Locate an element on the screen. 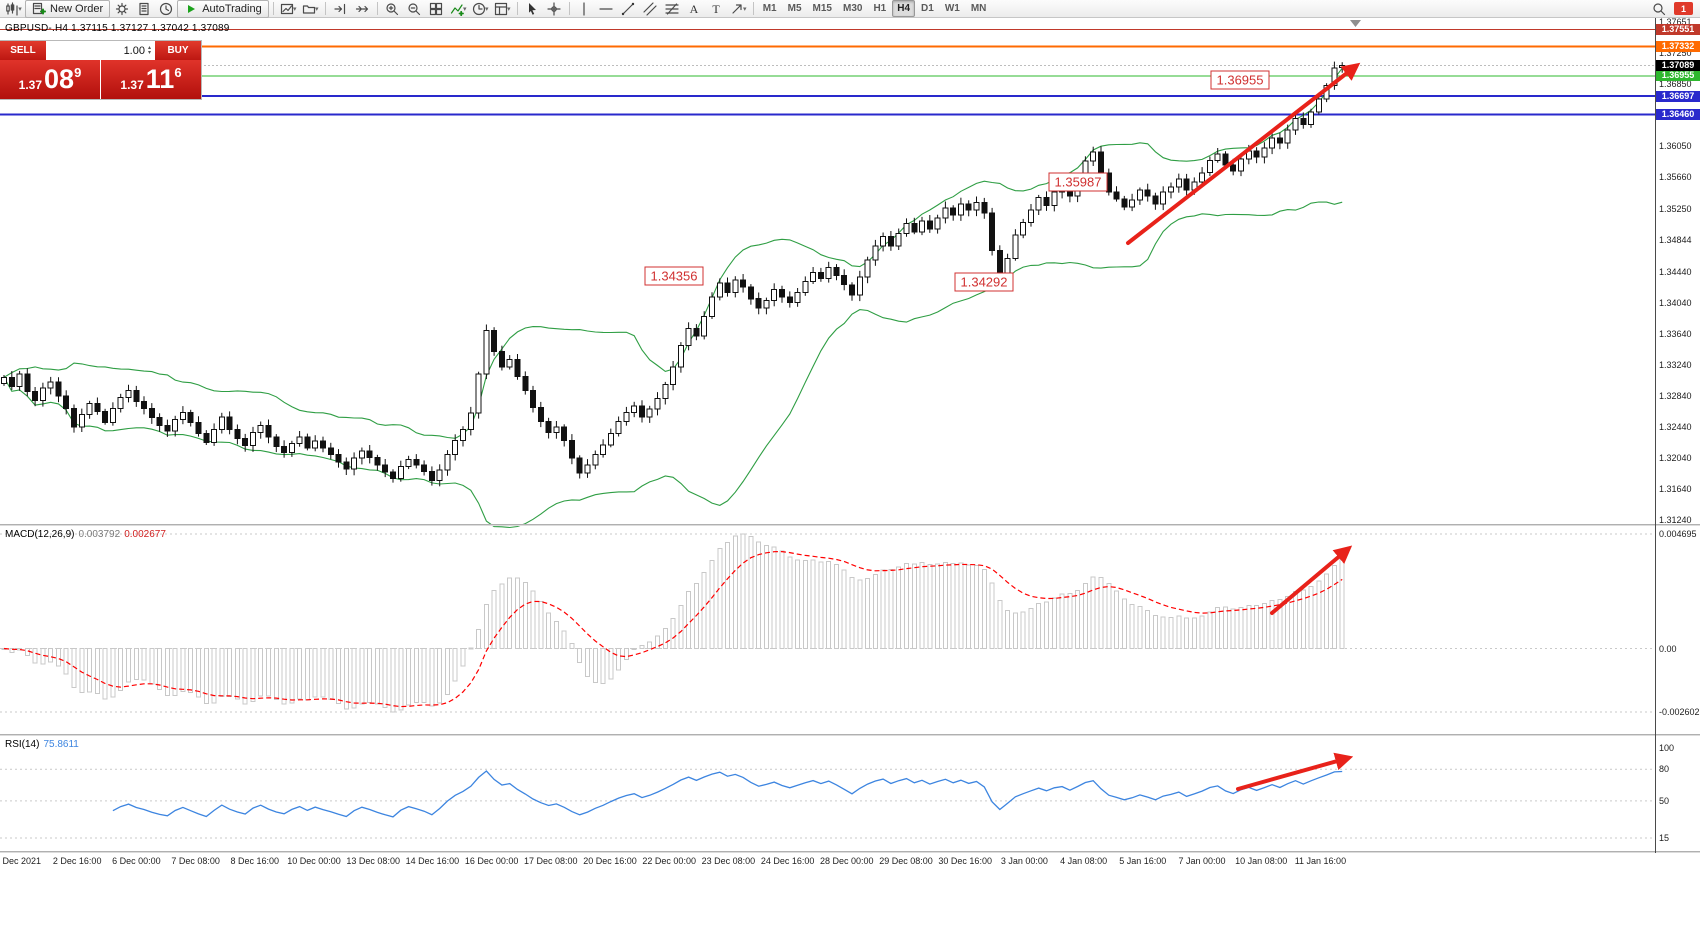 Image resolution: width=1700 pixels, height=938 pixels. sell-price-display: 1.37 08 9 is located at coordinates (50, 79).